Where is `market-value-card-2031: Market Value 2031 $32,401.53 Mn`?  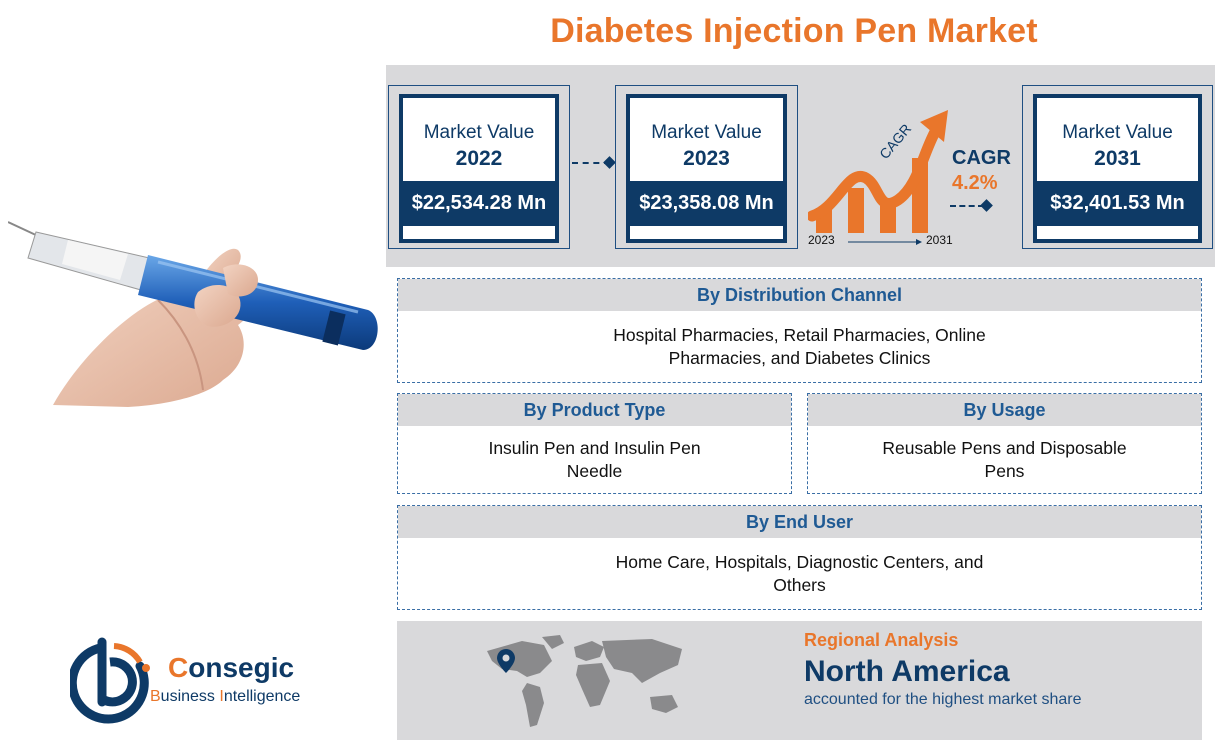 market-value-card-2031: Market Value 2031 $32,401.53 Mn is located at coordinates (1117, 167).